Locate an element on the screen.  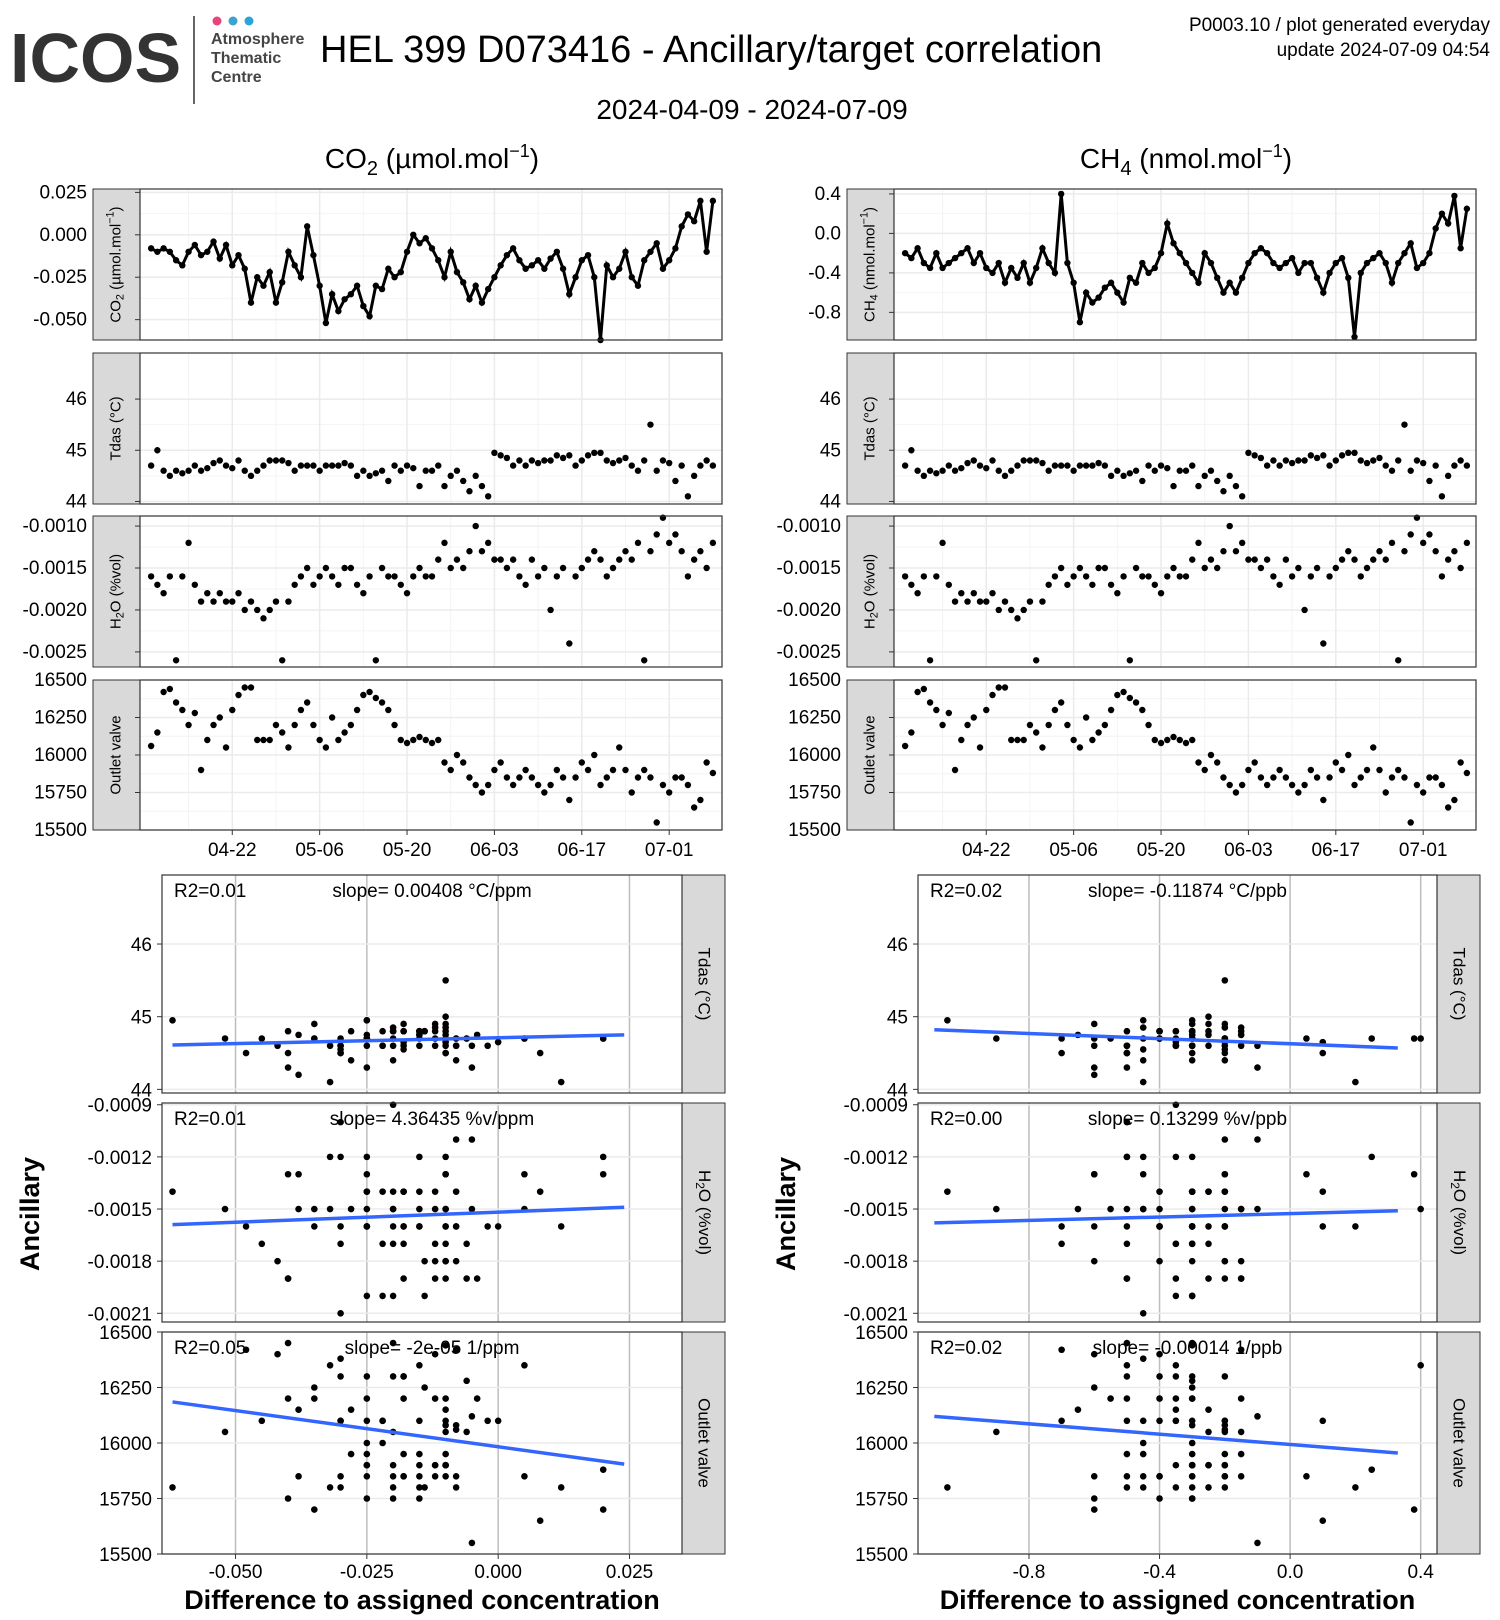
panel-strip is located at coordinates (1458, 1212).